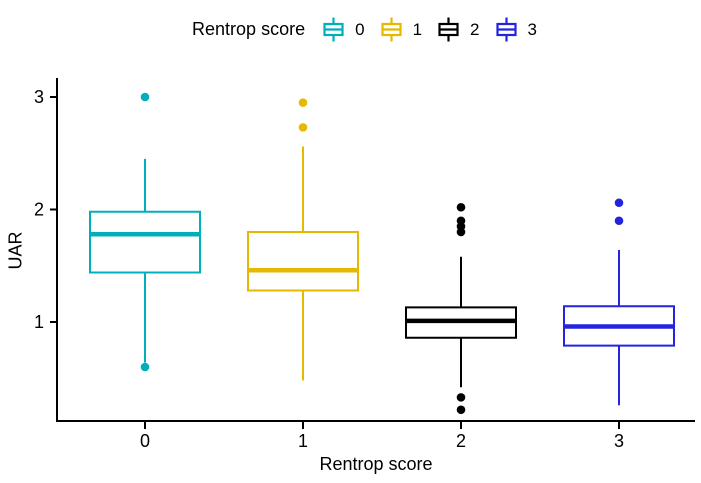  What do you see at coordinates (429, 29) in the screenshot?
I see `legend-items: 0 1 2 3` at bounding box center [429, 29].